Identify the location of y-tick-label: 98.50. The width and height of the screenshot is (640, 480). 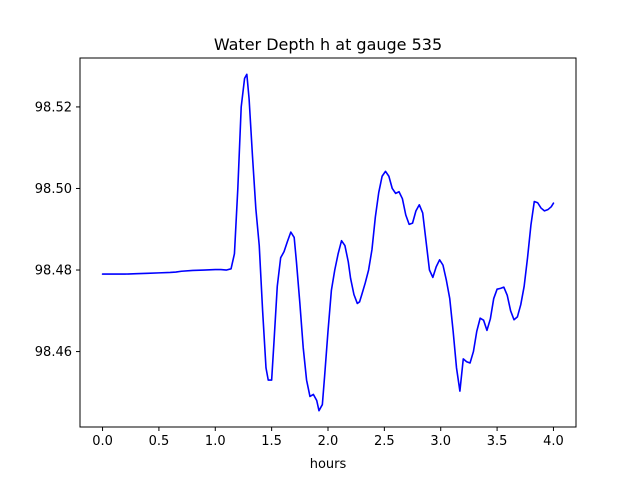
(53, 189).